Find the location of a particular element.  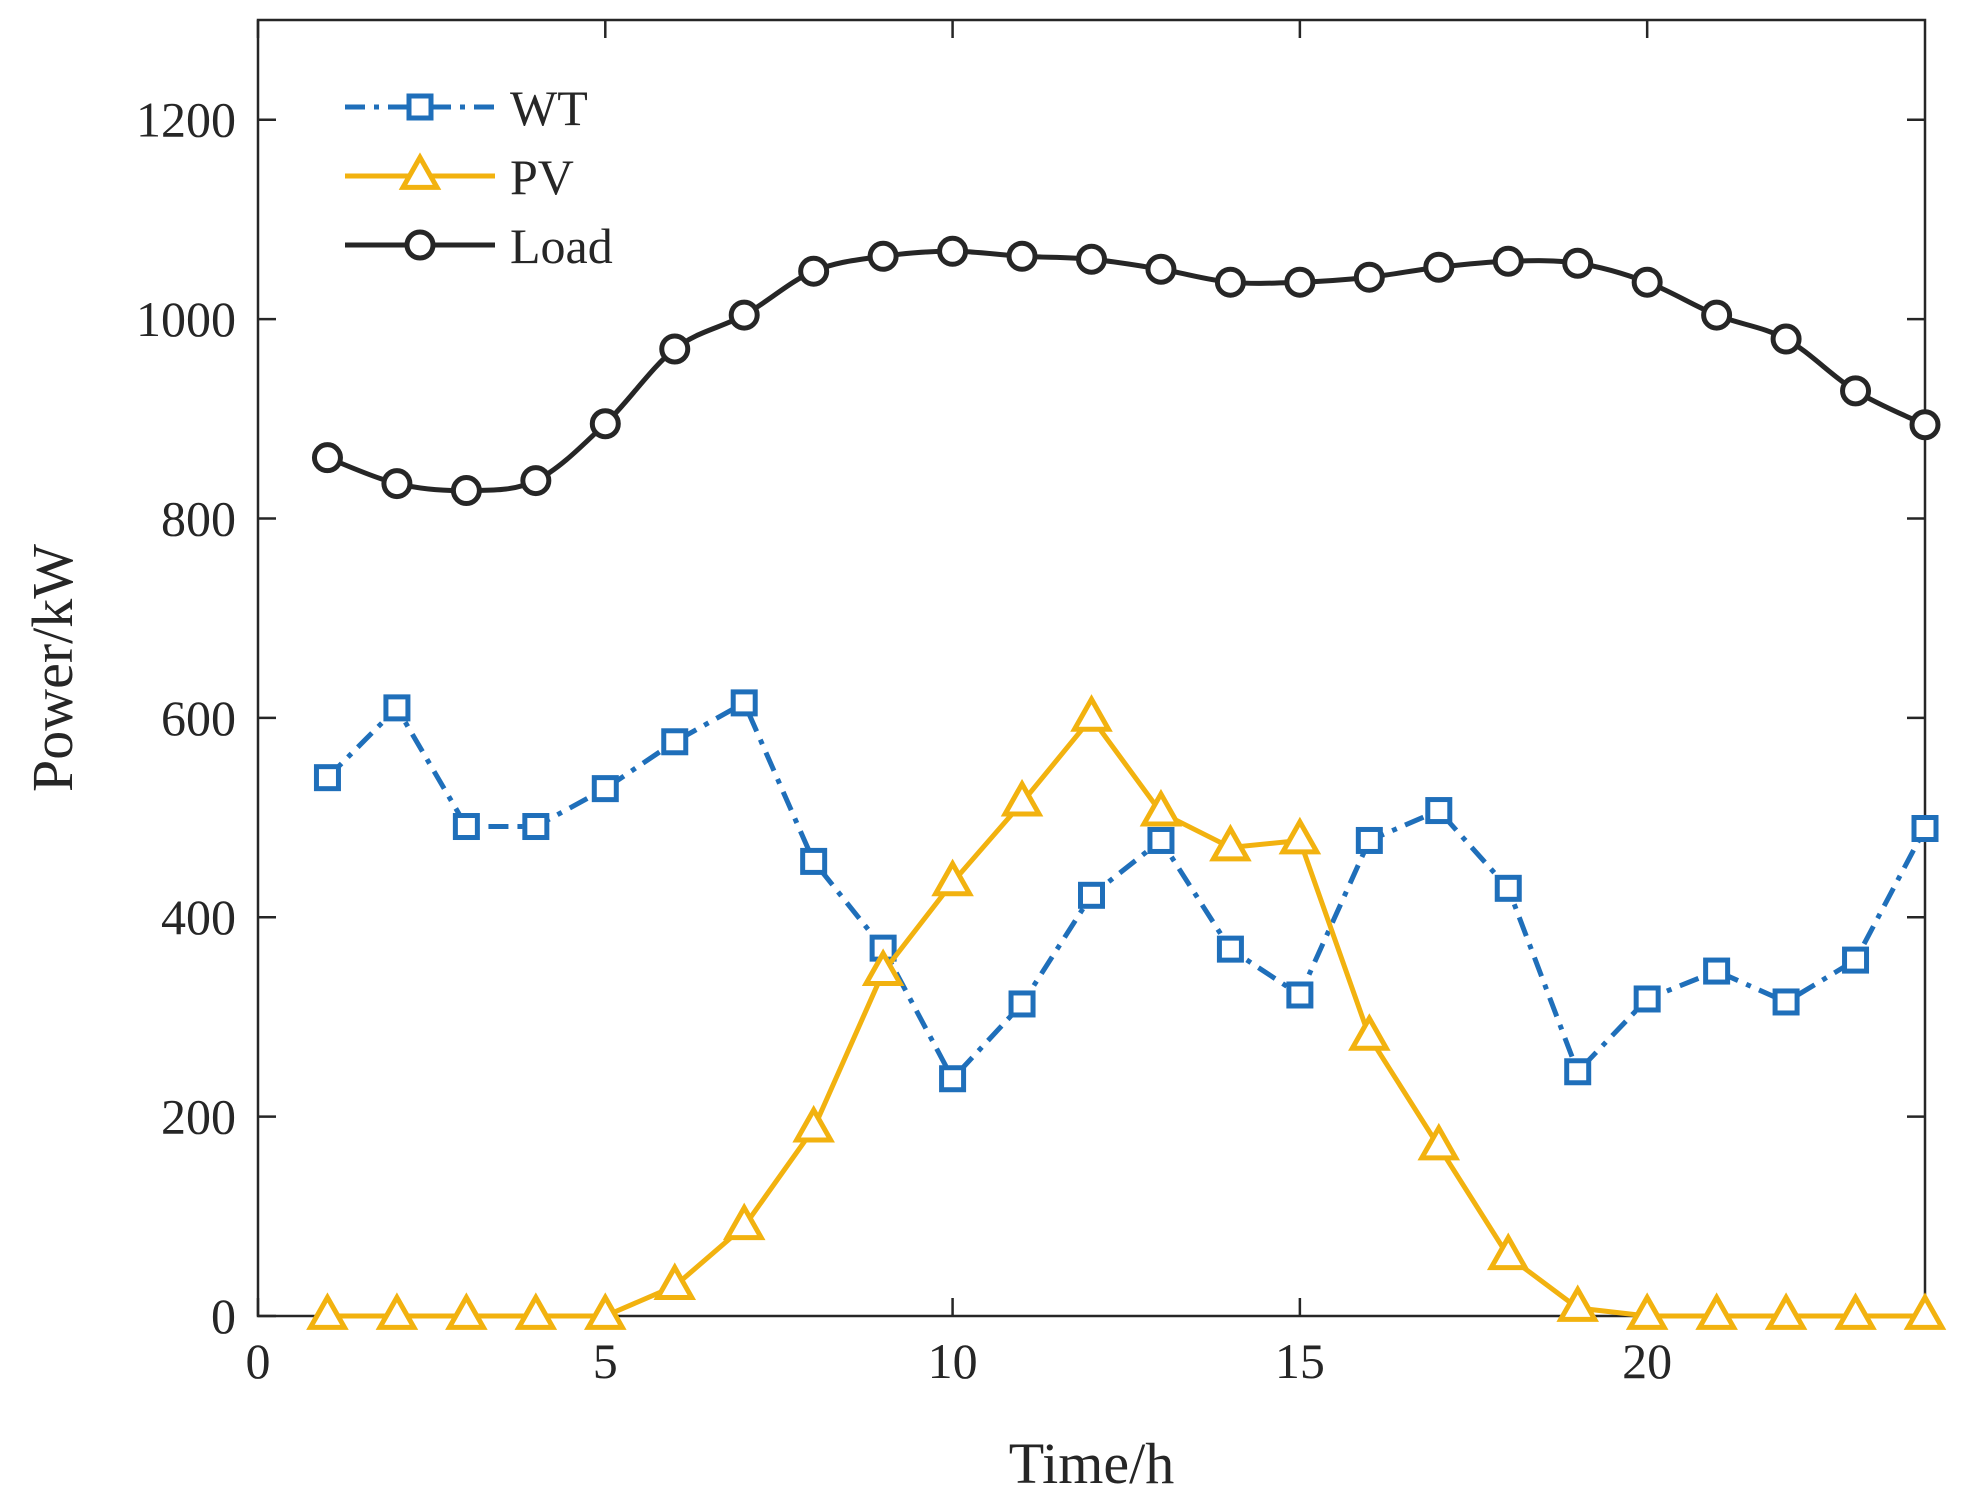

legend-entry-load: Load is located at coordinates (479, 246).